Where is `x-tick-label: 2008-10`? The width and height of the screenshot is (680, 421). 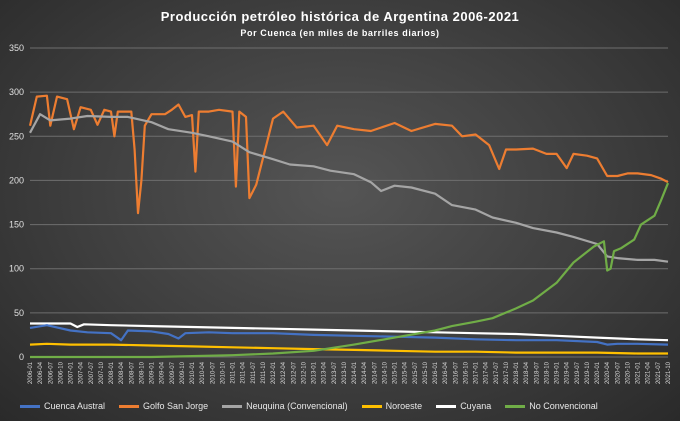 x-tick-label: 2008-10 is located at coordinates (142, 372).